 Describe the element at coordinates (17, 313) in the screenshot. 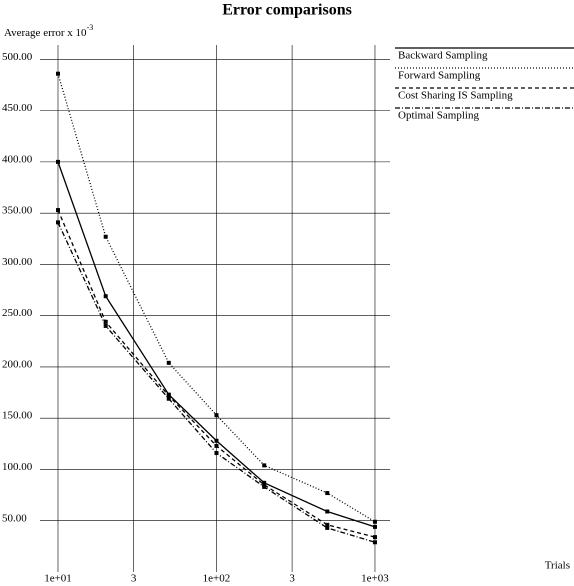

I see `y-tick-label: 250.00` at that location.